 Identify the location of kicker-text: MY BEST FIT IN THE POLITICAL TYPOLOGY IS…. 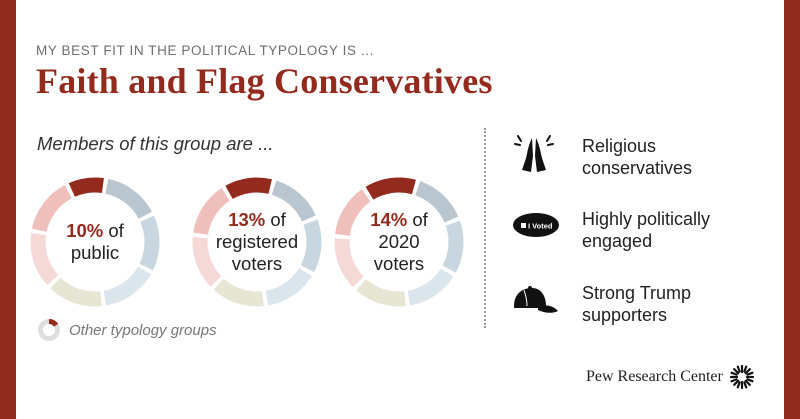
(205, 50).